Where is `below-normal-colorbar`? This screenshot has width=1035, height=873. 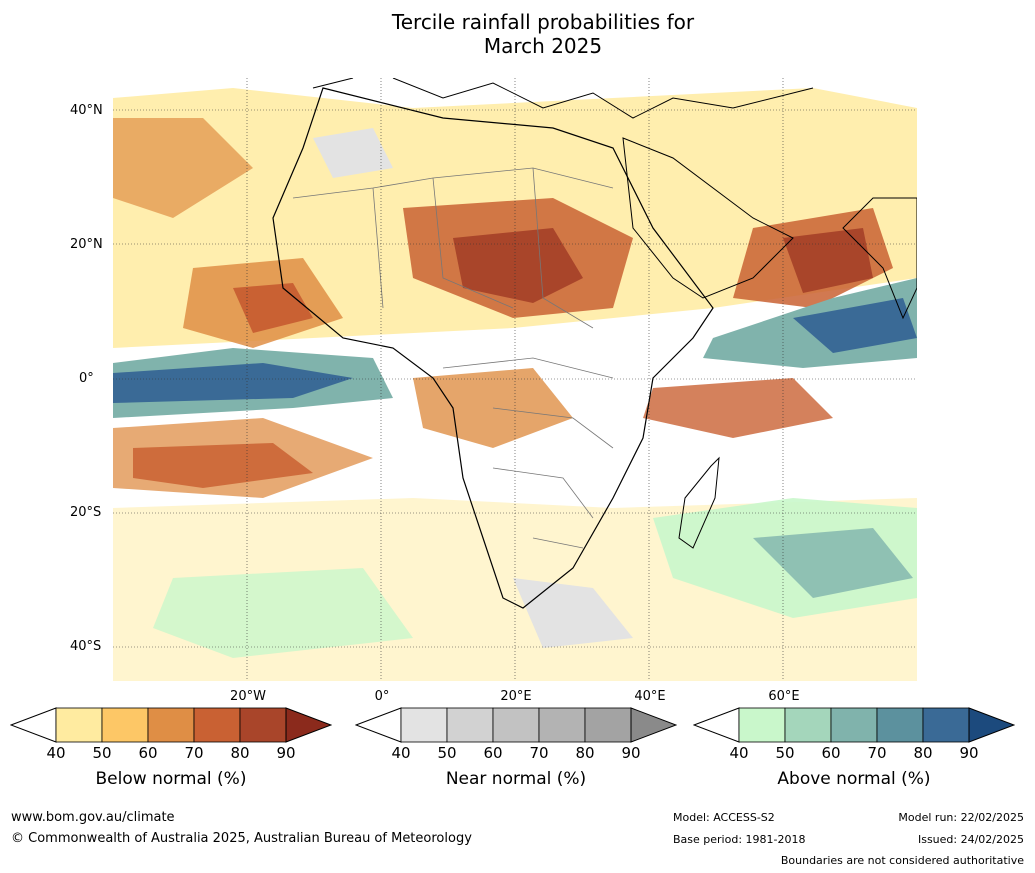
below-normal-colorbar is located at coordinates (171, 725).